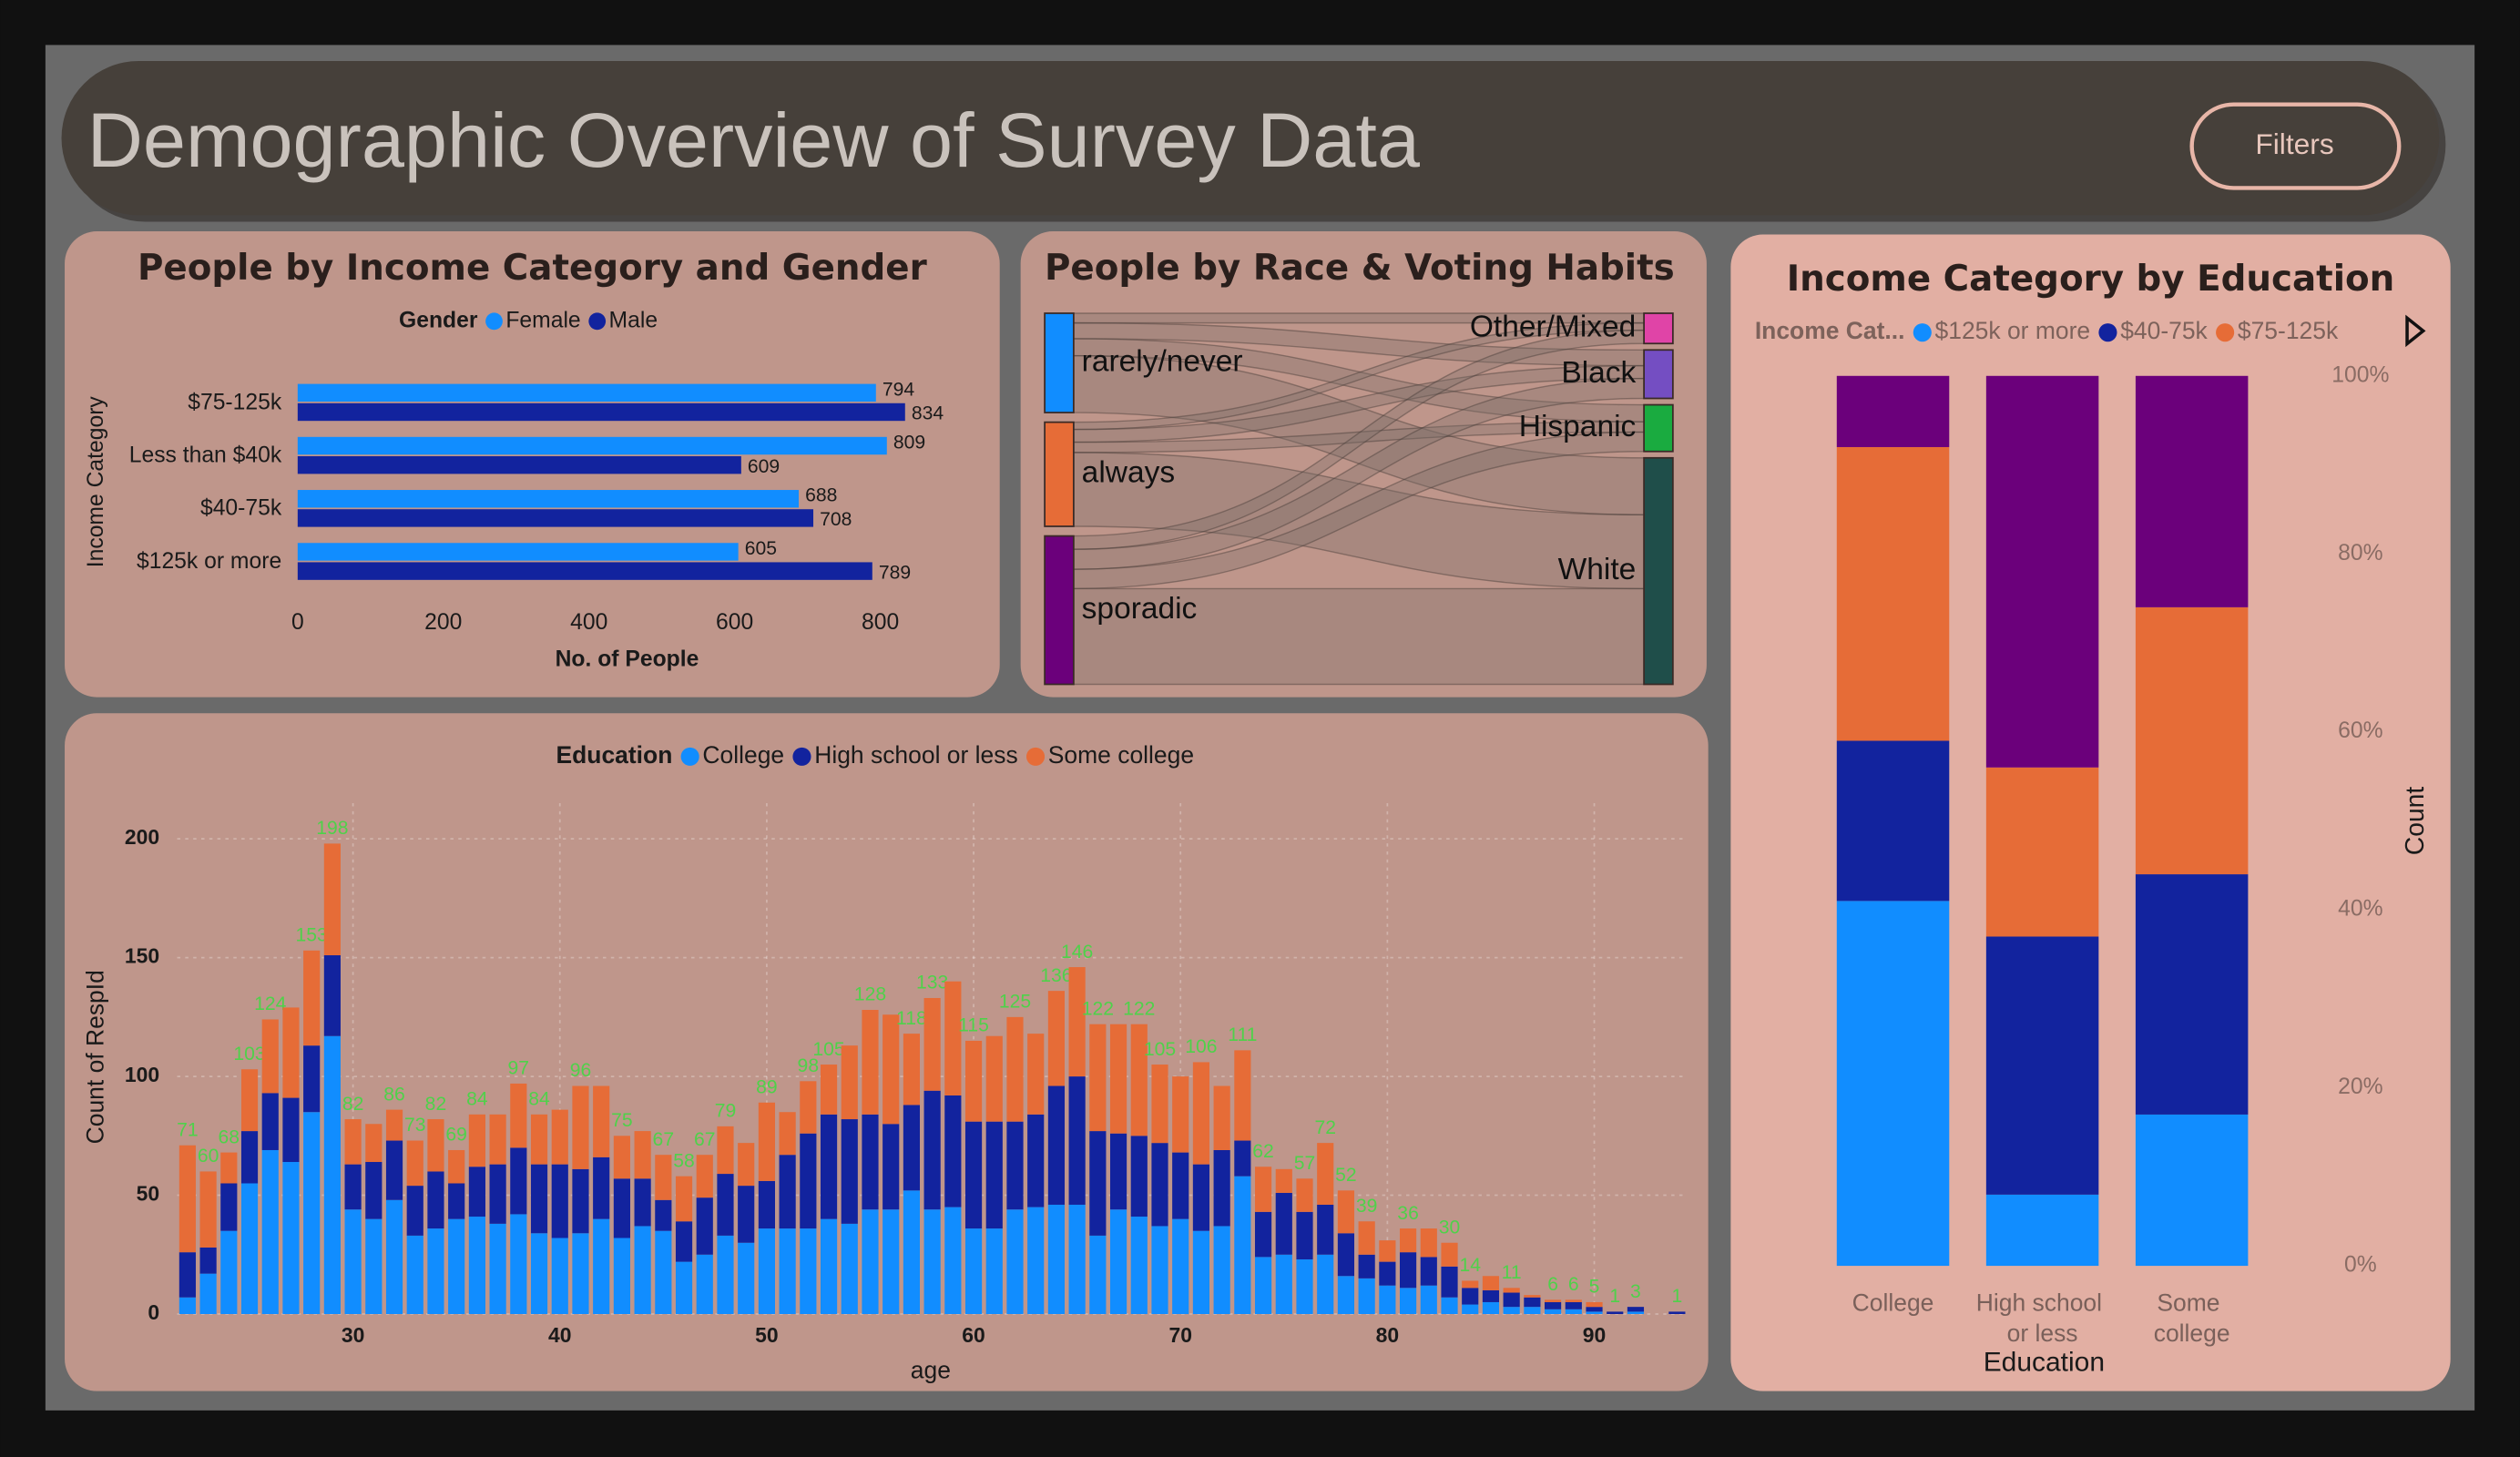 Image resolution: width=2520 pixels, height=1457 pixels. What do you see at coordinates (1450, 1227) in the screenshot?
I see `total-label: 30` at bounding box center [1450, 1227].